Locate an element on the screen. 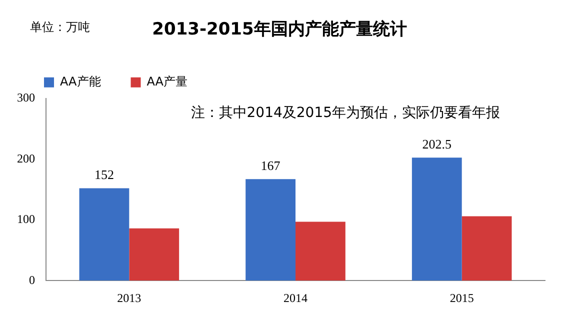  data-label: 202.5 is located at coordinates (437, 144).